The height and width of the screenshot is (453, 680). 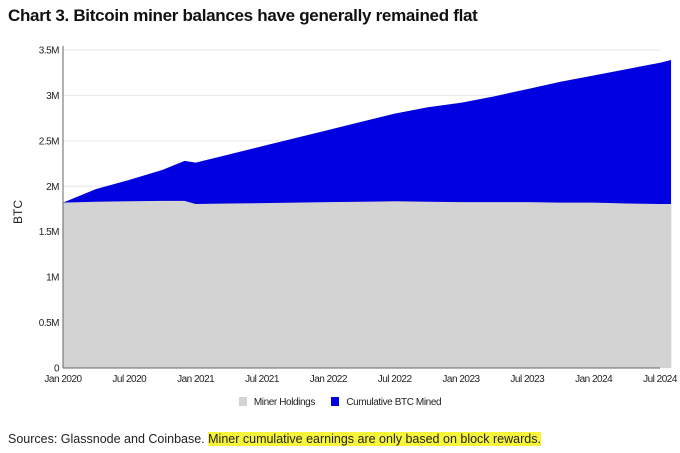 What do you see at coordinates (63, 379) in the screenshot?
I see `x-tick-label: Jan 2020` at bounding box center [63, 379].